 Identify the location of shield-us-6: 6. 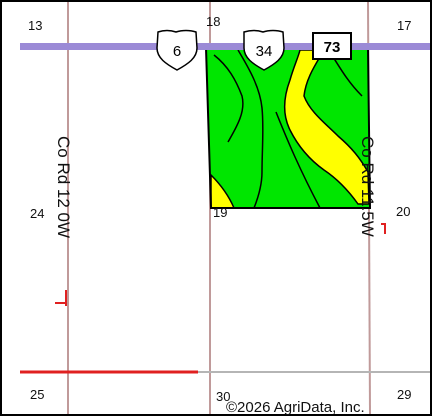
(177, 50).